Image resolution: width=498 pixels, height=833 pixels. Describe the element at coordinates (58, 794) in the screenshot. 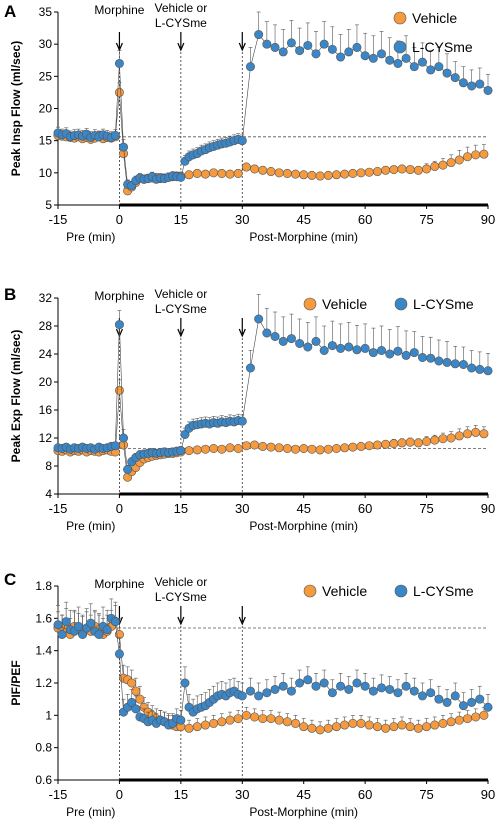

I see `x-tick-label: -15` at that location.